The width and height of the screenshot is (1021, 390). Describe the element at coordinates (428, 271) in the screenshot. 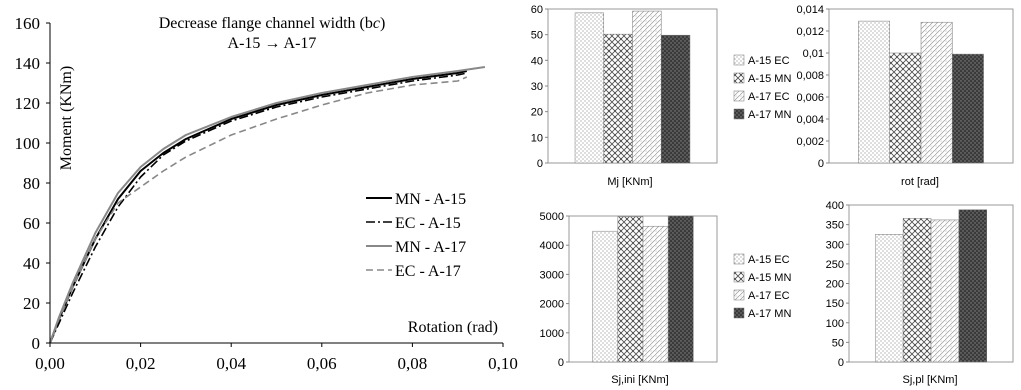

I see `legend-label: EC - A-17` at that location.